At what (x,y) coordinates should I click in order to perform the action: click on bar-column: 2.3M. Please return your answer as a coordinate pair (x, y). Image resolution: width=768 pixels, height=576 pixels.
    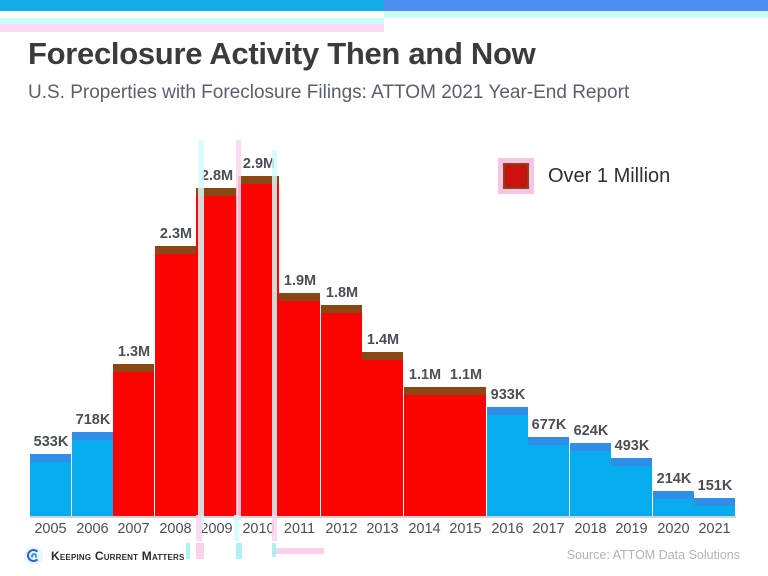
    Looking at the image, I should click on (175, 371).